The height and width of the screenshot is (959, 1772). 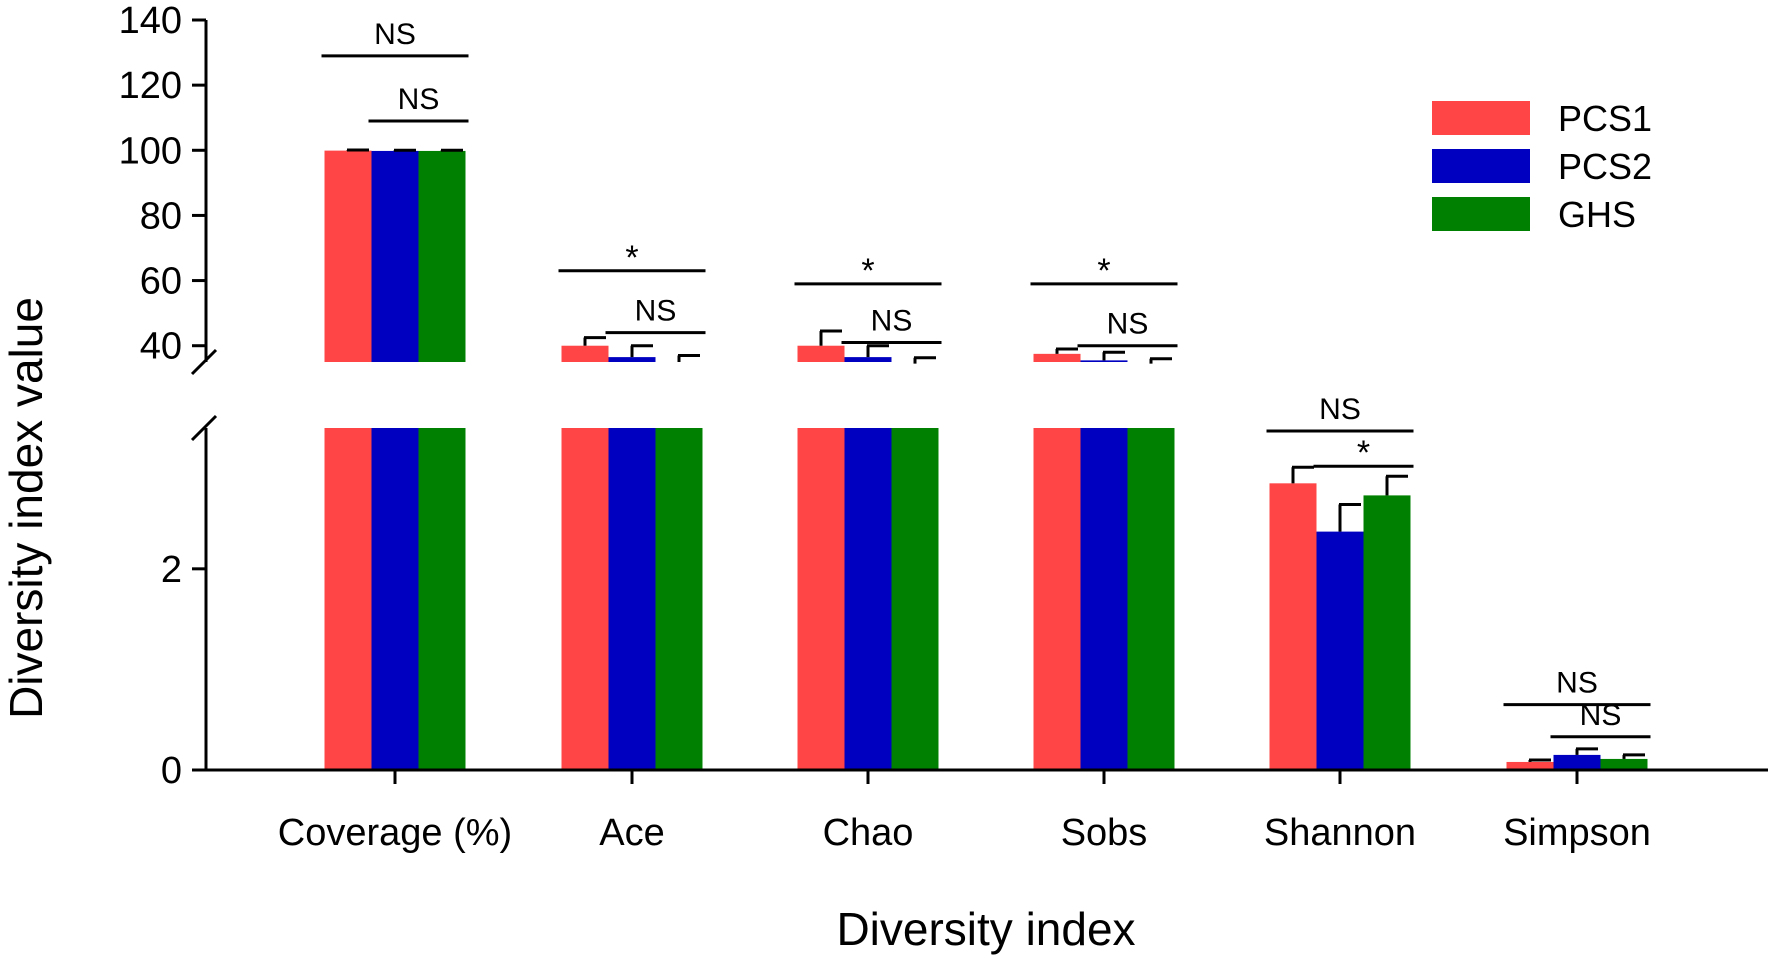 I want to click on significance-label-0: NS, so click(x=395, y=34).